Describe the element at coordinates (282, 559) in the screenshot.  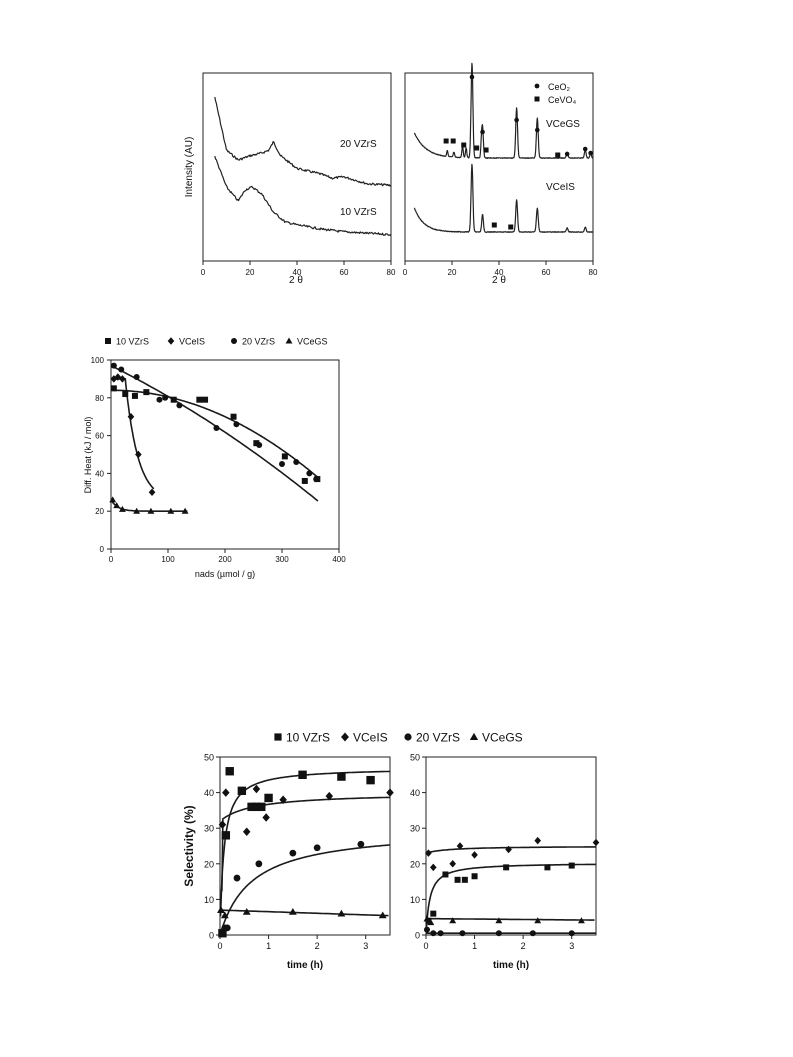
I see `heat-x-tick-label: 300` at that location.